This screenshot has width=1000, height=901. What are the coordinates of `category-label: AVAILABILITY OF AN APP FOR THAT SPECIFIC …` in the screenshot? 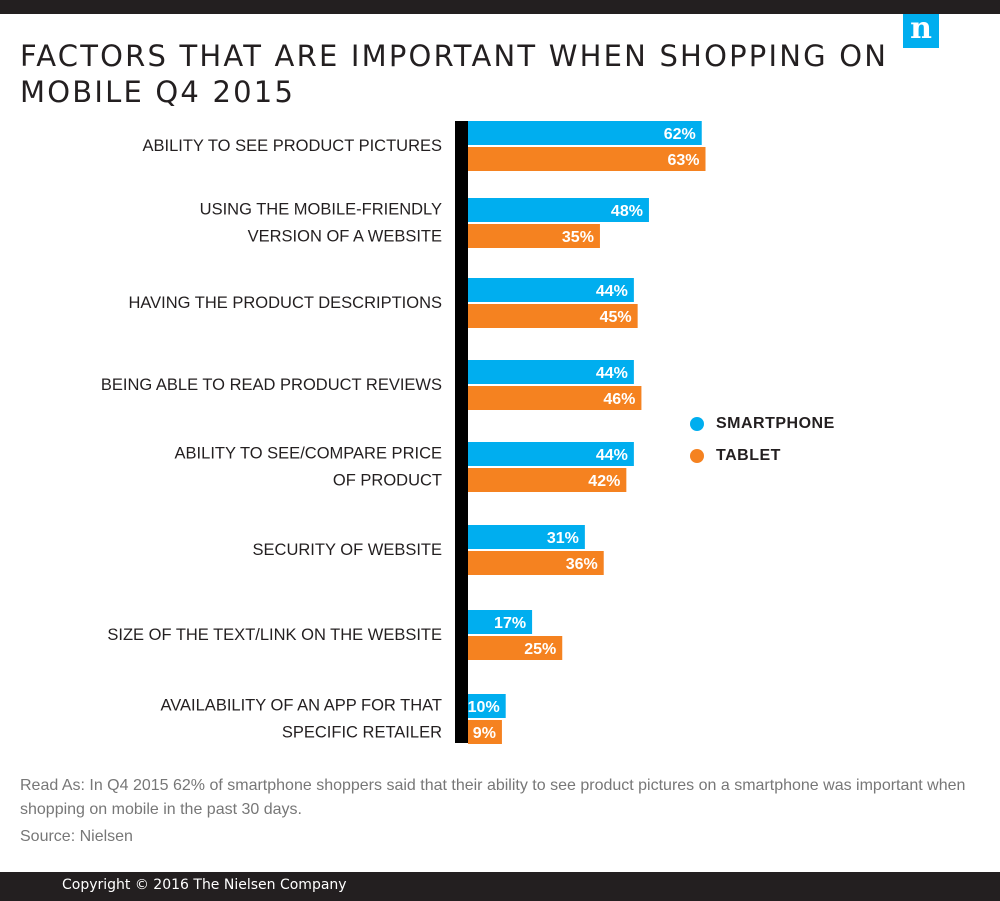 It's located at (301, 719).